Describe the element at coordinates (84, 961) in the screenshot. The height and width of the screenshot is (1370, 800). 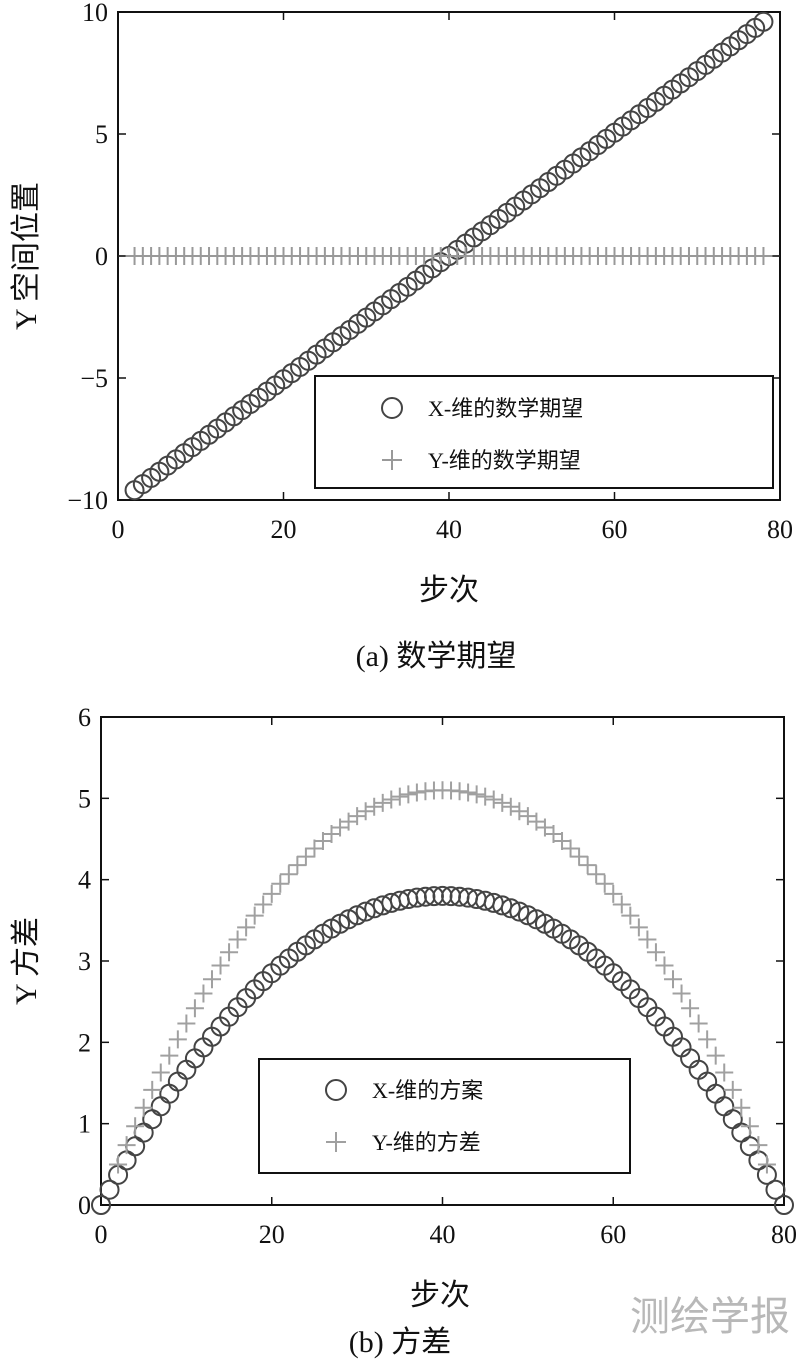
I see `y-tick-label: 3` at that location.